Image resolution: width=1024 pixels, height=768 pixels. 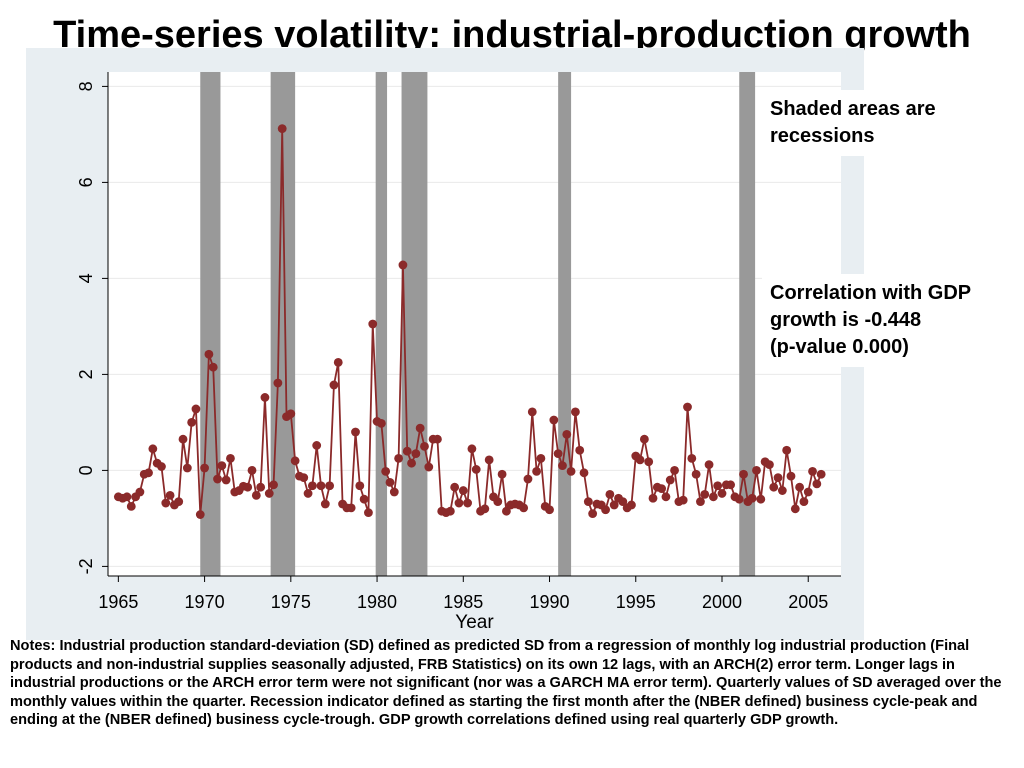 What do you see at coordinates (86, 566) in the screenshot?
I see `y-tick-label: -2` at bounding box center [86, 566].